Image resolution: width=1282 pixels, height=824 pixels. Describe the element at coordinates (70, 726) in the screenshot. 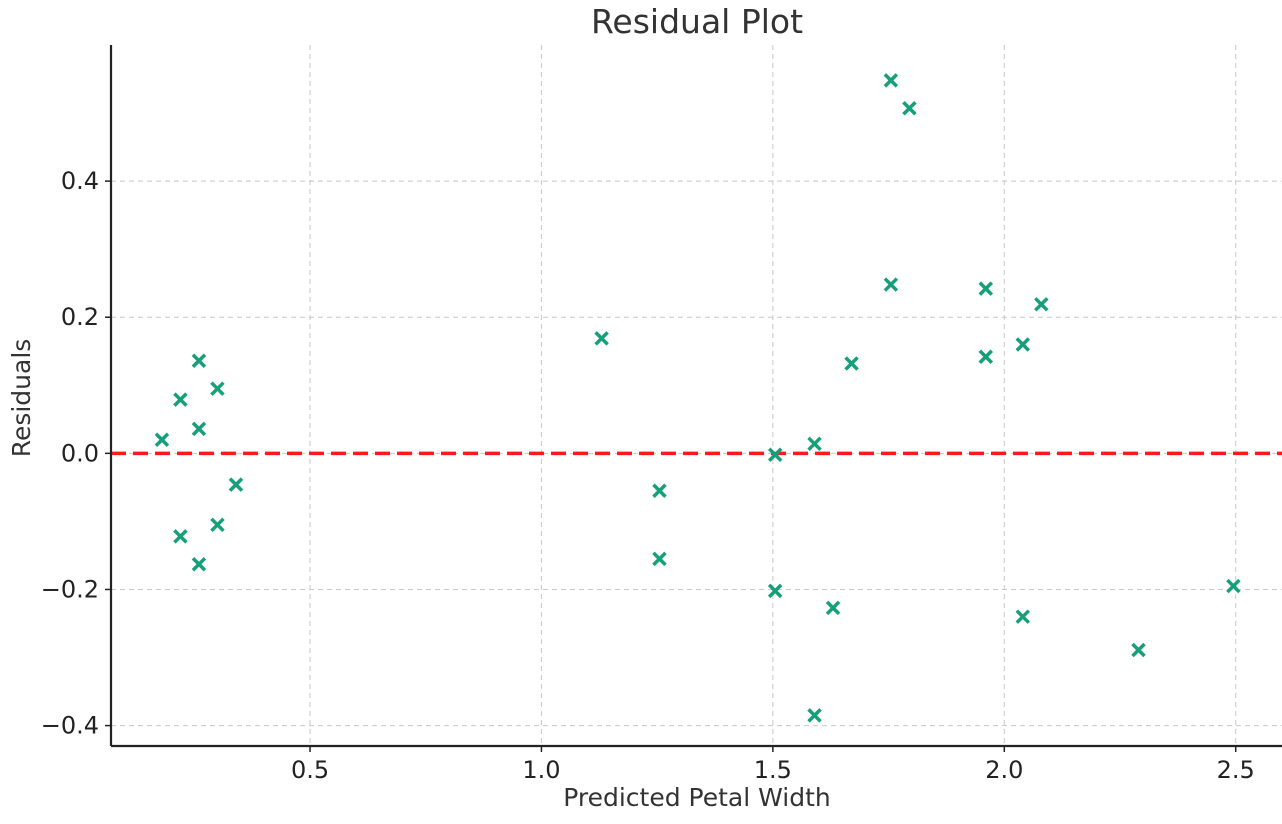

I see `y-tick-label: −0.4` at that location.